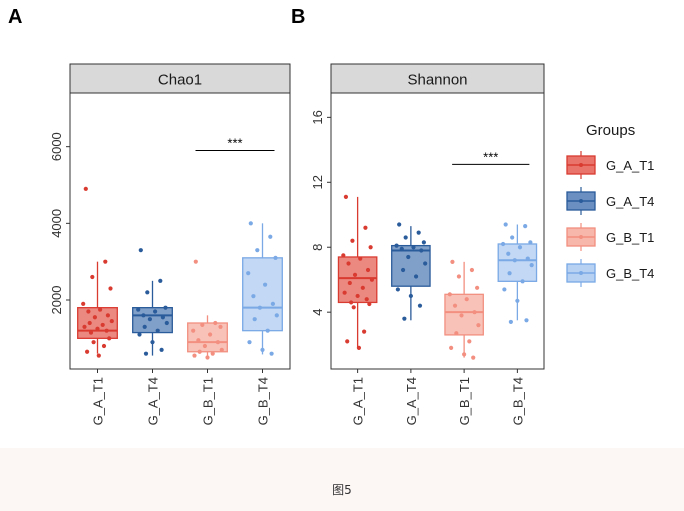 The height and width of the screenshot is (511, 684). I want to click on x-tick-label: G_B_T4, so click(517, 401).